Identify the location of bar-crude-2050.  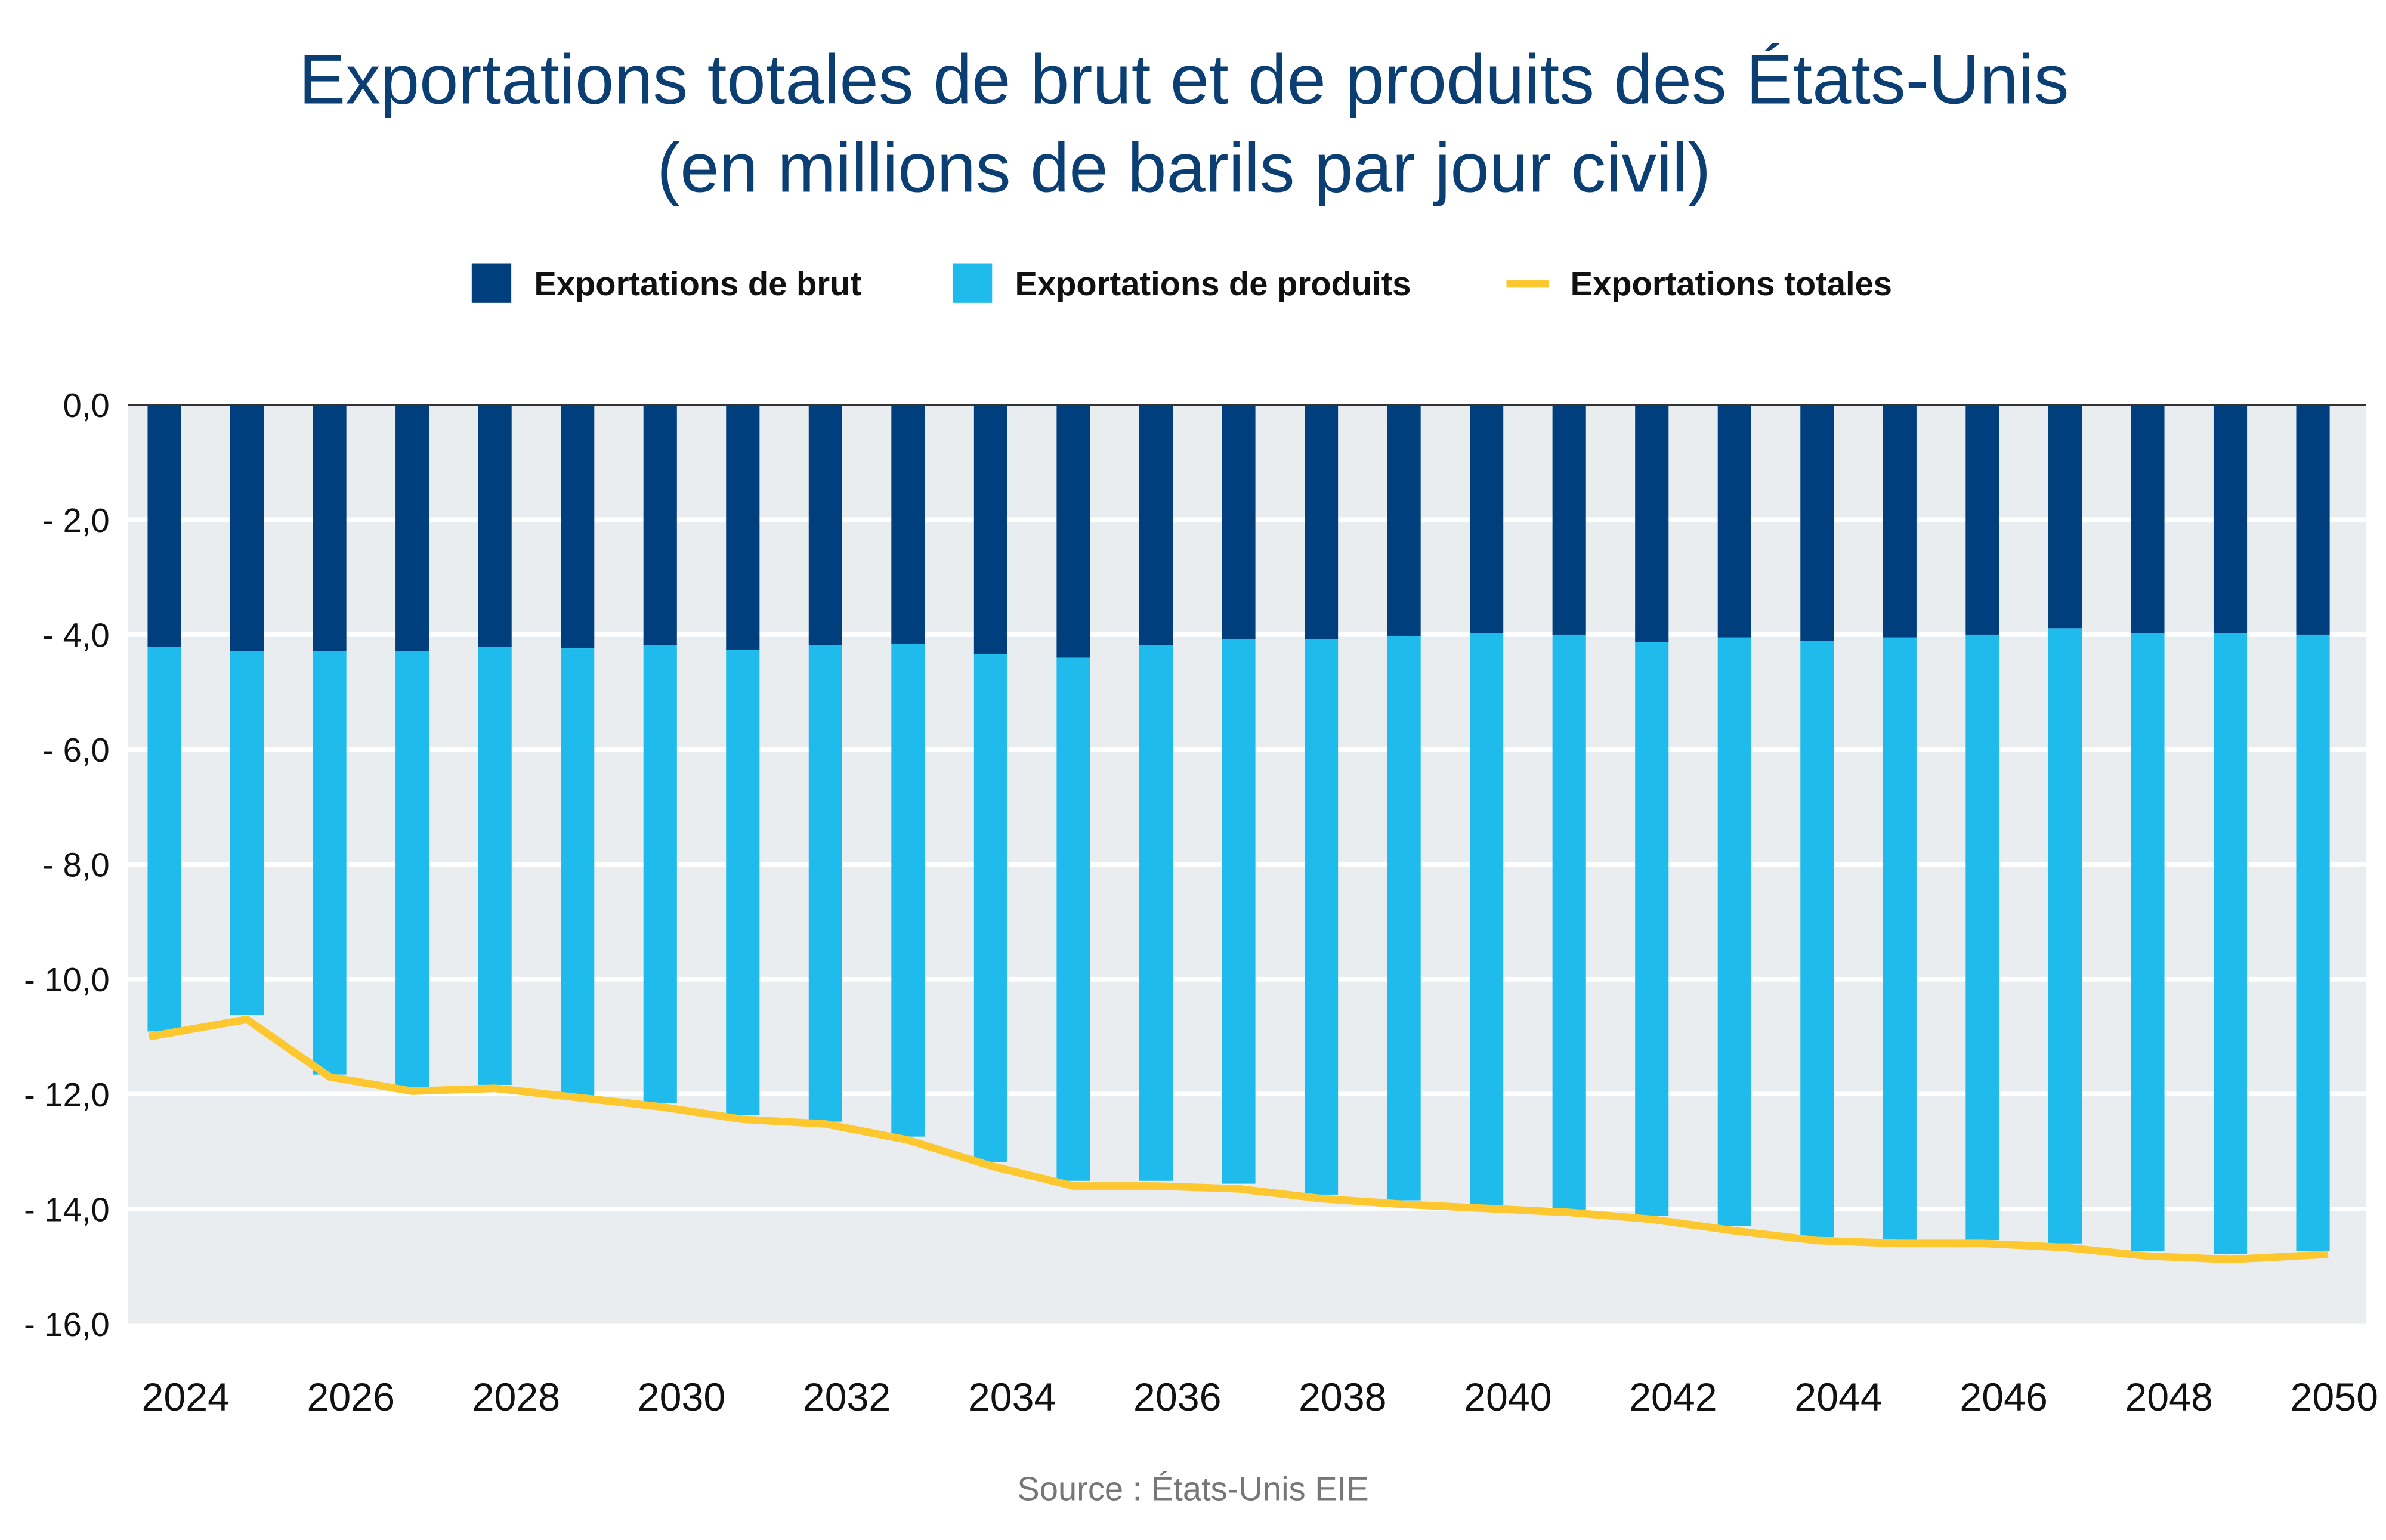
(2313, 520).